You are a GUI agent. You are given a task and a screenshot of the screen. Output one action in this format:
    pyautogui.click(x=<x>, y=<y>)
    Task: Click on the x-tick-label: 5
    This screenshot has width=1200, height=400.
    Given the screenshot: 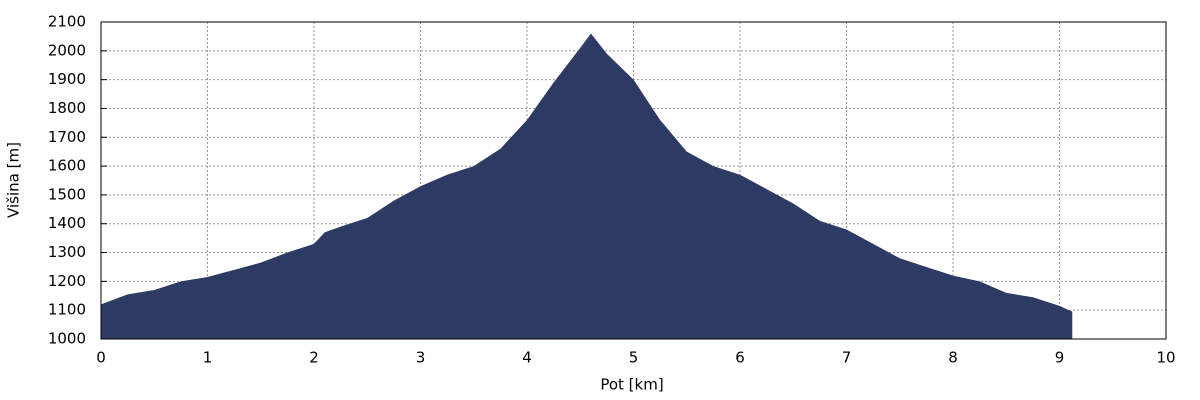 What is the action you would take?
    pyautogui.click(x=634, y=358)
    